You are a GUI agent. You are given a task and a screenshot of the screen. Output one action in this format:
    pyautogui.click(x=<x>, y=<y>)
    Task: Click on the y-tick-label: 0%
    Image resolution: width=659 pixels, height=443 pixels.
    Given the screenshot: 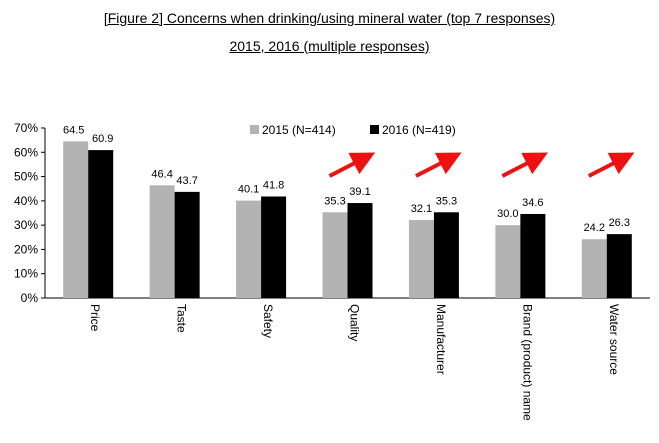 What is the action you would take?
    pyautogui.click(x=30, y=298)
    